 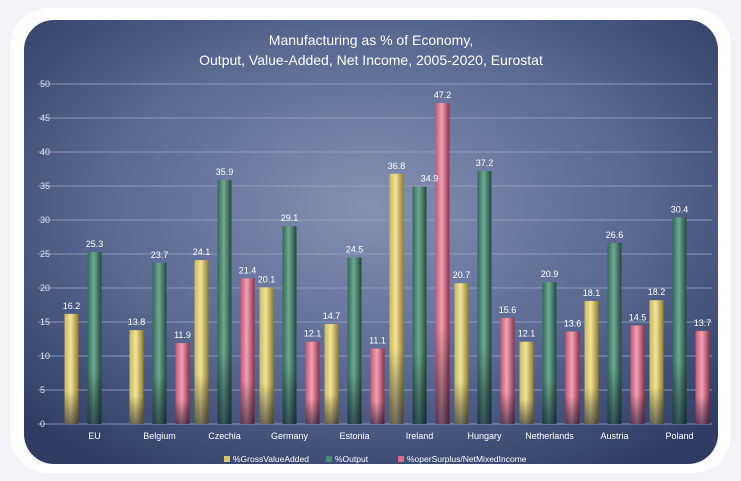 I want to click on legend-label: %GrossValueAdded, so click(x=271, y=459).